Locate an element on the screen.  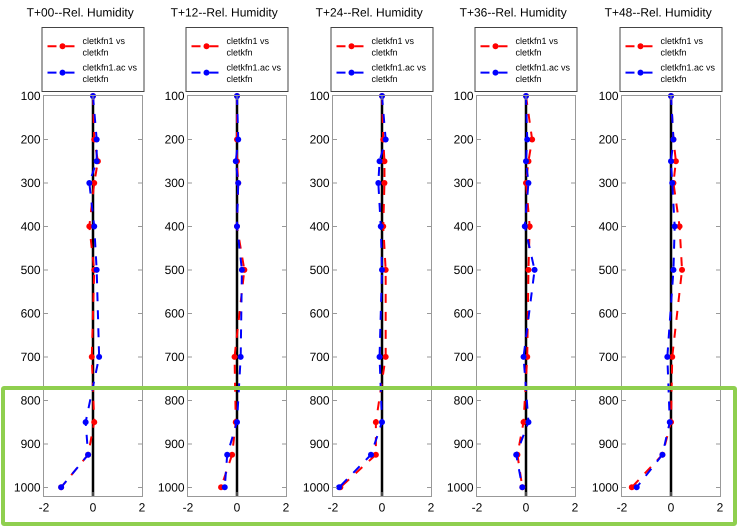
chart-title: T+00--Rel. Humidity is located at coordinates (80, 12).